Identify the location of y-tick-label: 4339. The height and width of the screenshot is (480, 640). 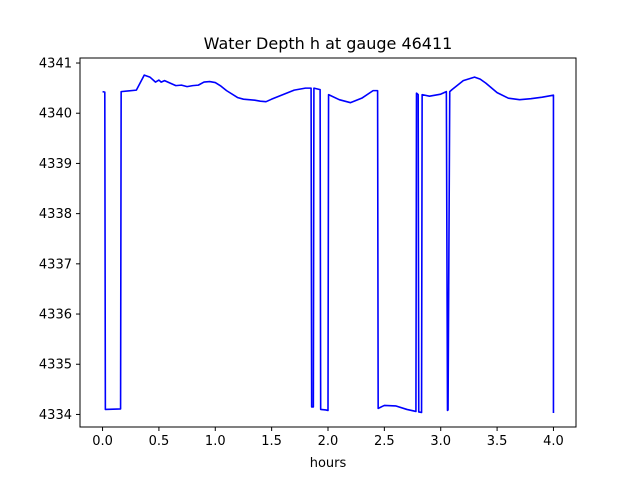
(55, 164).